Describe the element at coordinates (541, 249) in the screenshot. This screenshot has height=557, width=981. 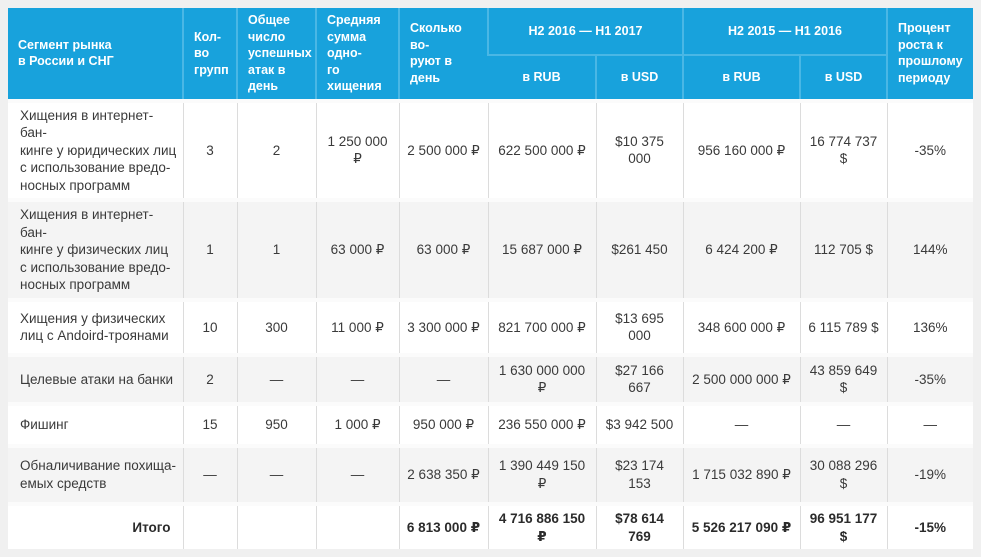
I see `cell-rub-2016-2017: 15 687 000 ₽` at that location.